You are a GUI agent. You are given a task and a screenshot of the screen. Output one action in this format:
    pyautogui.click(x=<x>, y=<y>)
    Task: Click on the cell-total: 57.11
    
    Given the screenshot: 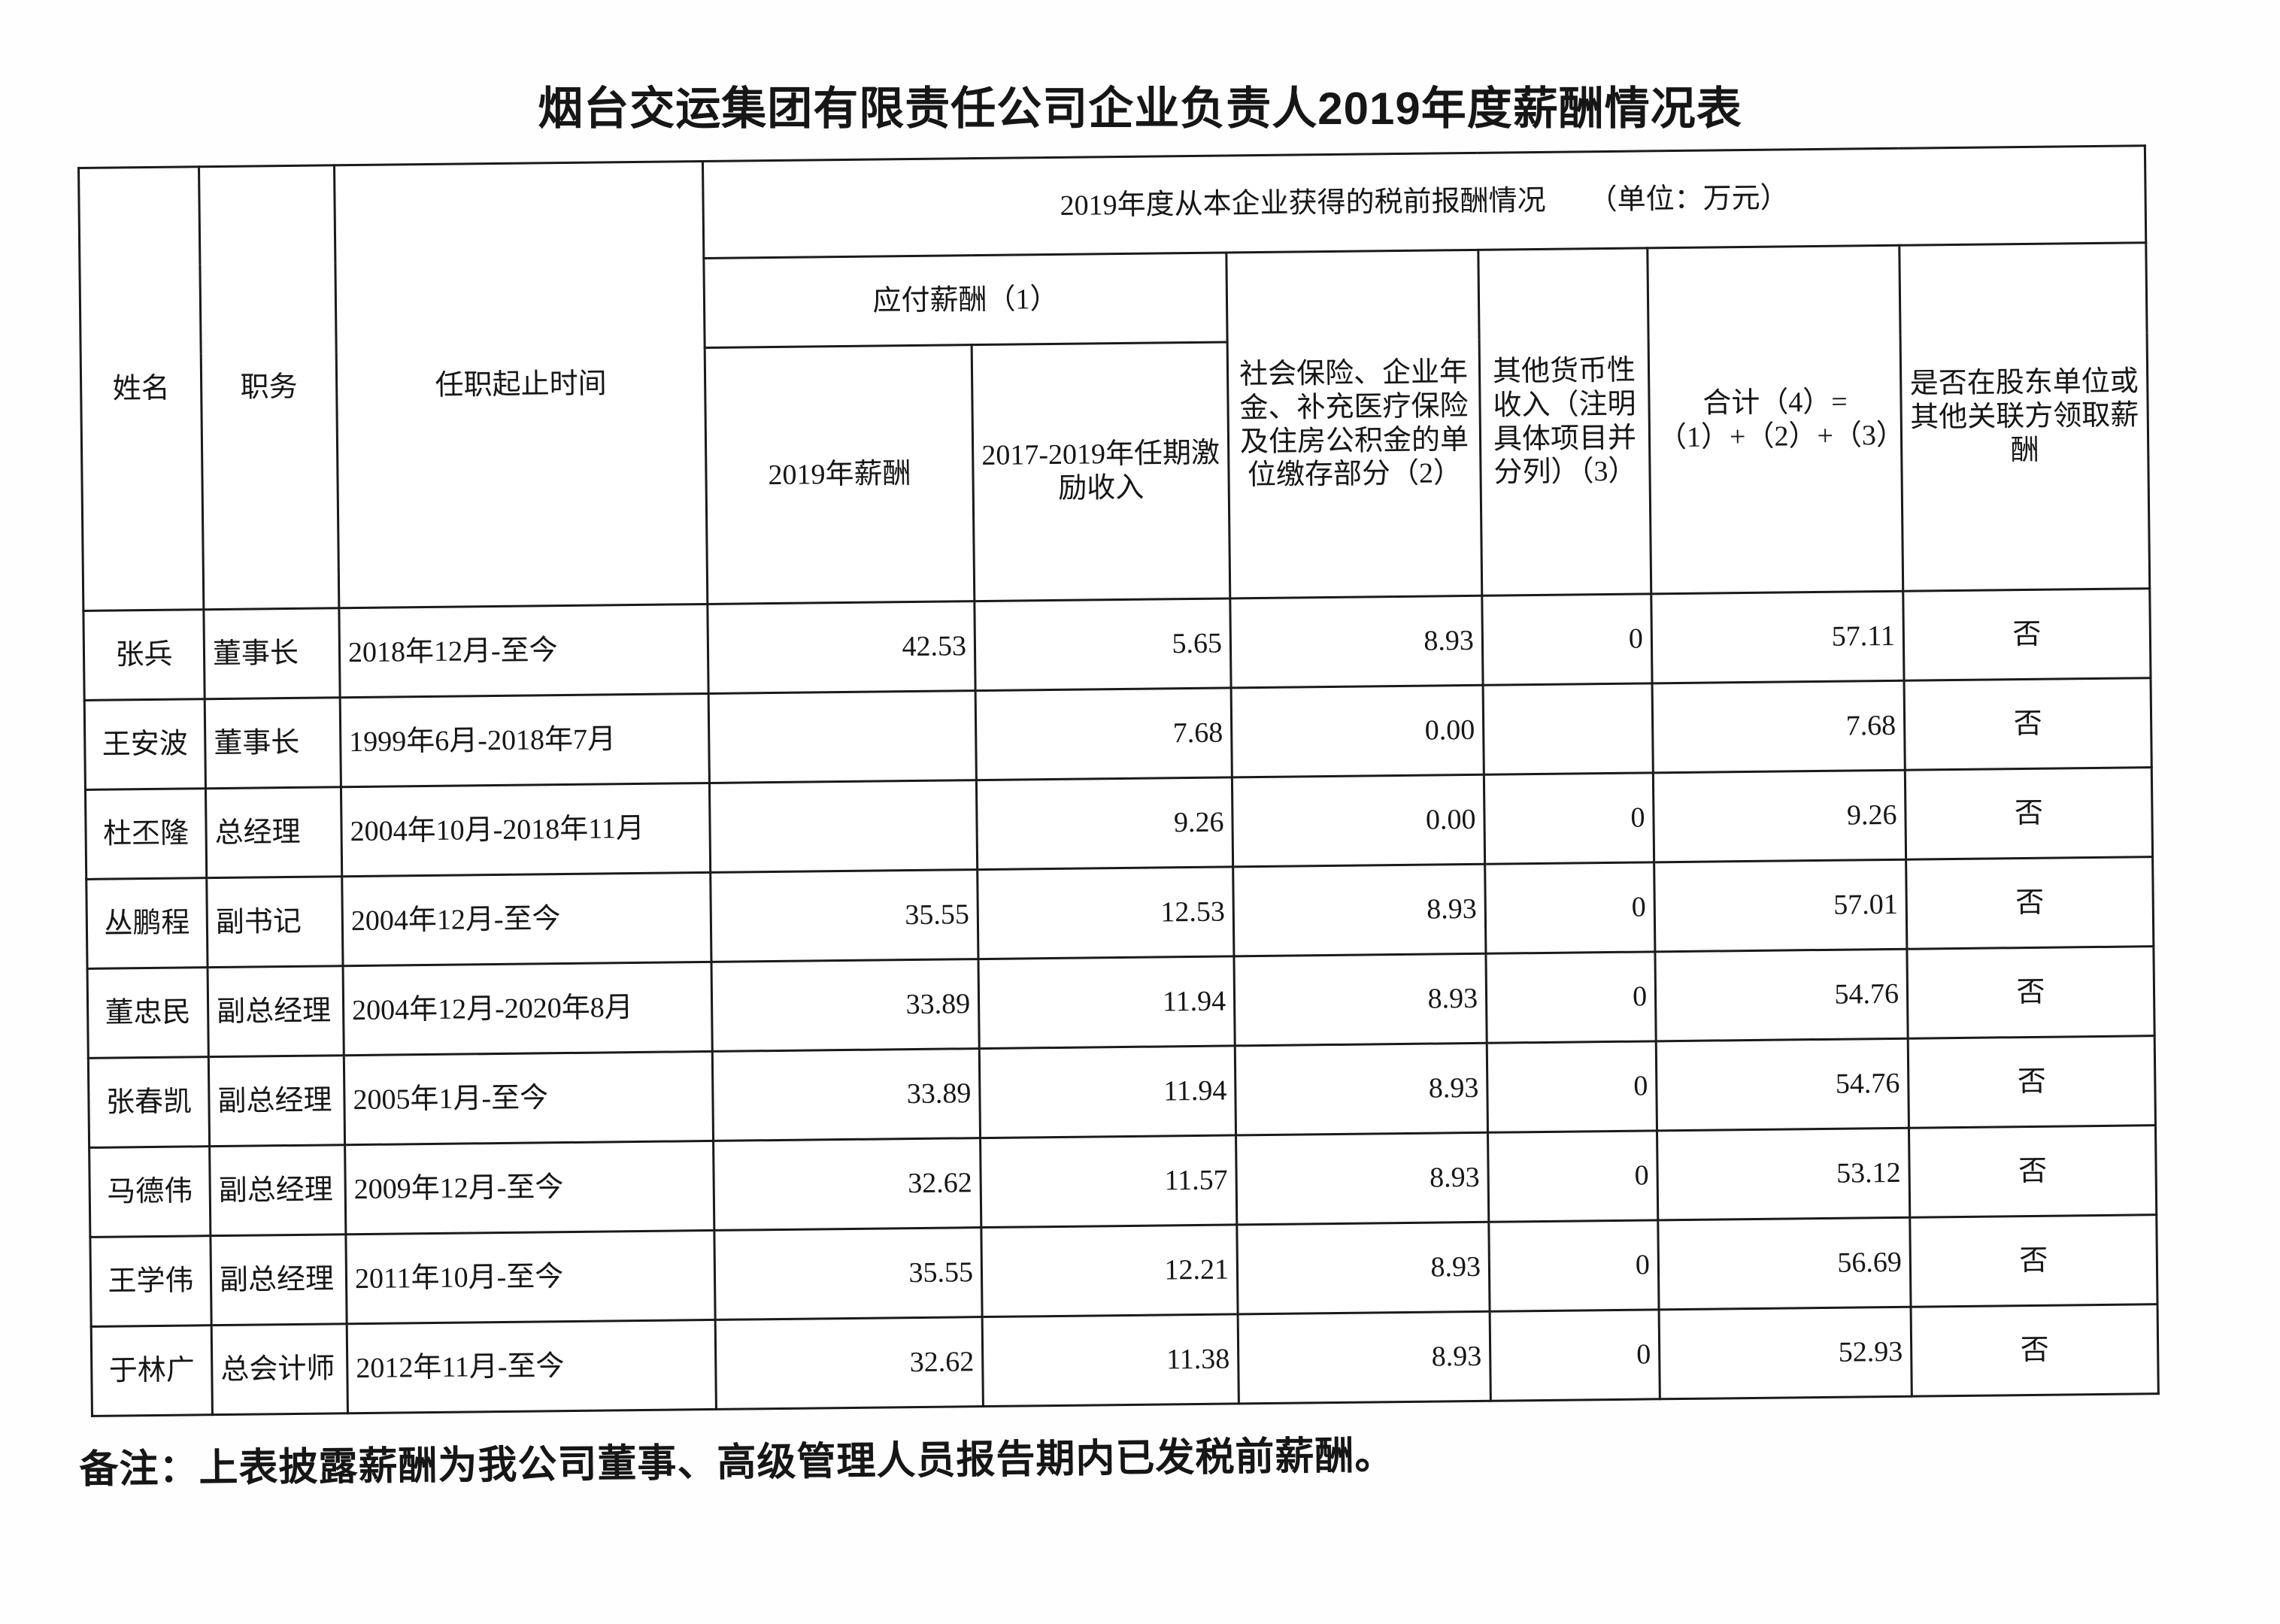 What is the action you would take?
    pyautogui.click(x=1778, y=637)
    